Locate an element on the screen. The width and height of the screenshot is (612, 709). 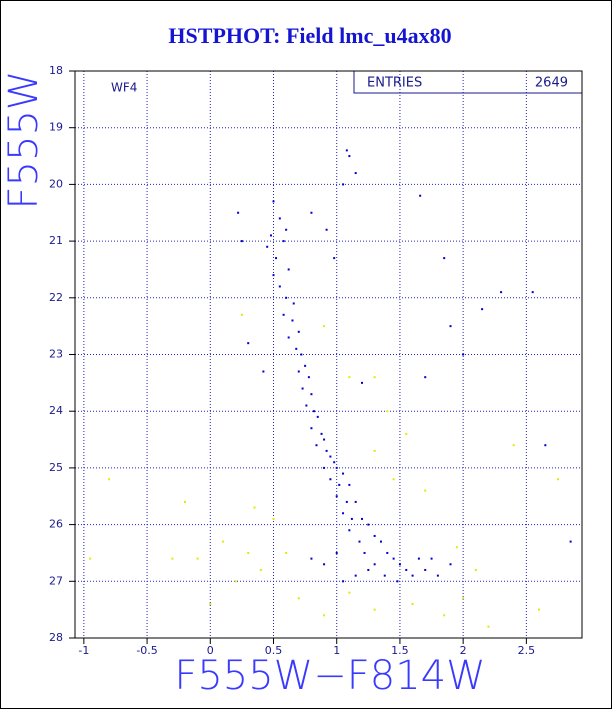
x-tick-label: 2.5 is located at coordinates (527, 650).